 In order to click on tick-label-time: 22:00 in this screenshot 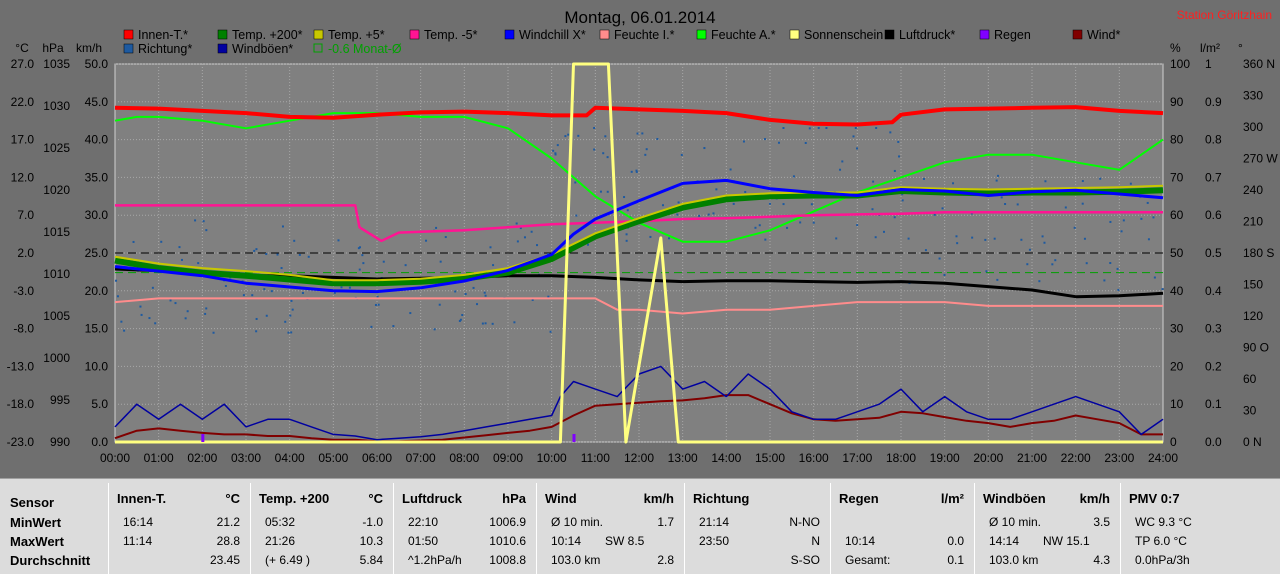, I will do `click(1076, 458)`.